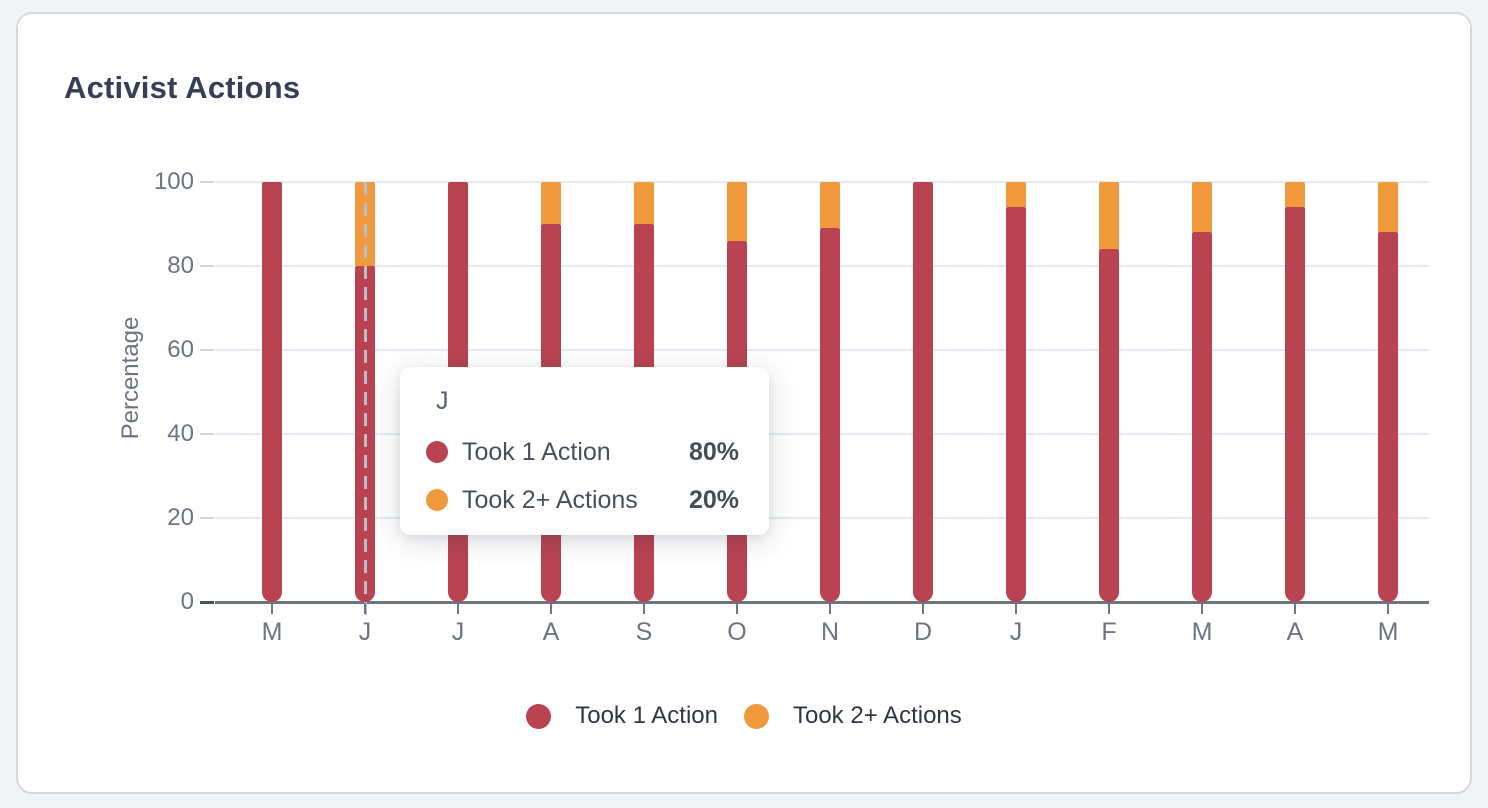 The height and width of the screenshot is (808, 1488). Describe the element at coordinates (830, 632) in the screenshot. I see `x-axis-tick-label: N` at that location.